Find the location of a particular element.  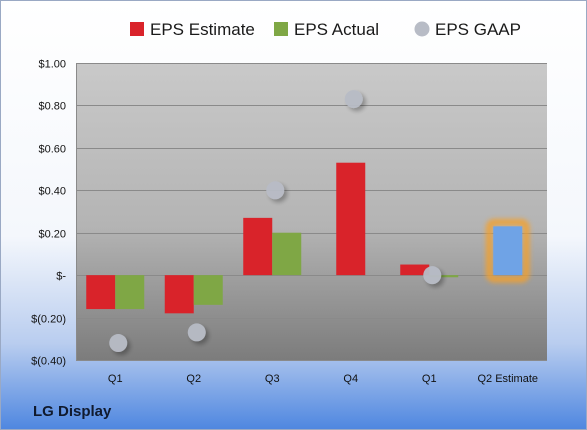

y-tick-label: $- is located at coordinates (61, 277).